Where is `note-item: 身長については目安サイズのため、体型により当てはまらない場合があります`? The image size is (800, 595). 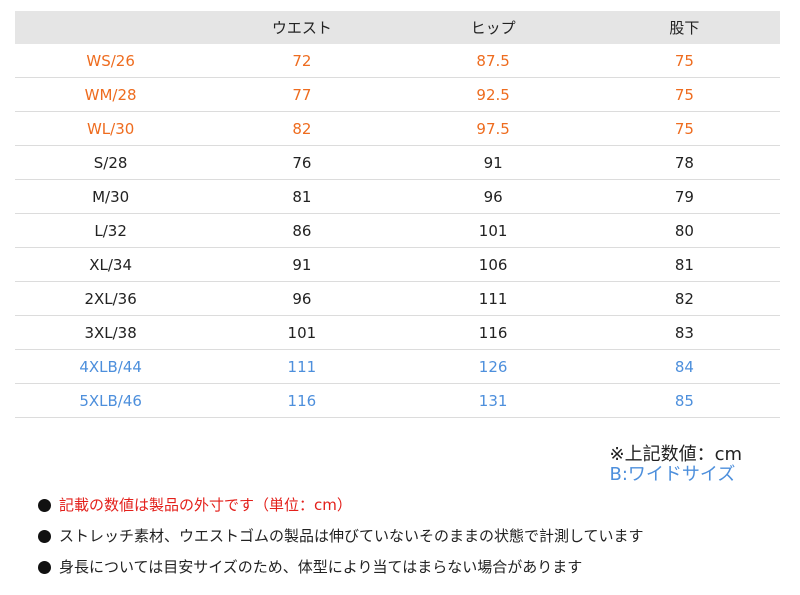
note-item: 身長については目安サイズのため、体型により当てはまらない場合があります is located at coordinates (341, 571).